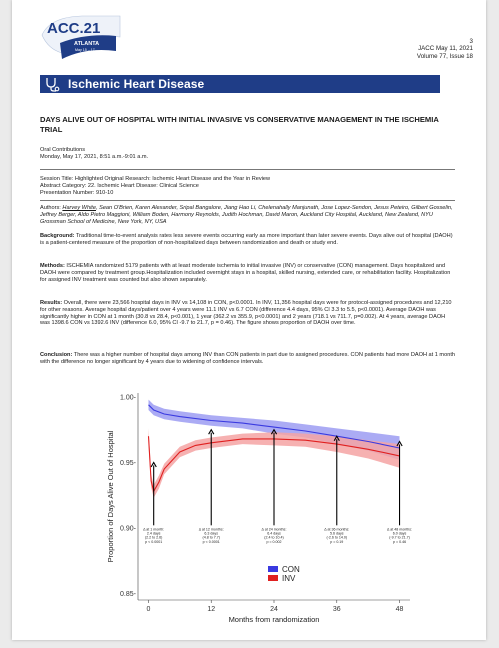 This screenshot has width=499, height=648. I want to click on authors-label: Authors:, so click(50, 208).